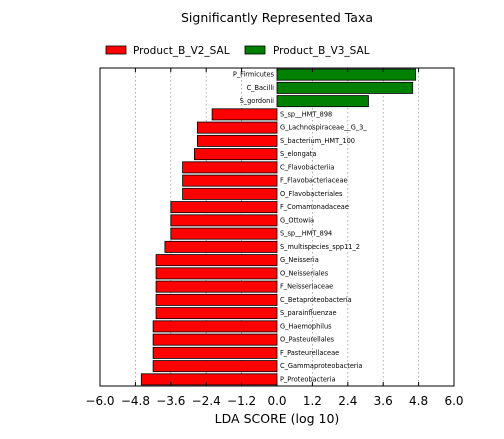  I want to click on bar-label: F_Pasteurellaceae, so click(309, 353).